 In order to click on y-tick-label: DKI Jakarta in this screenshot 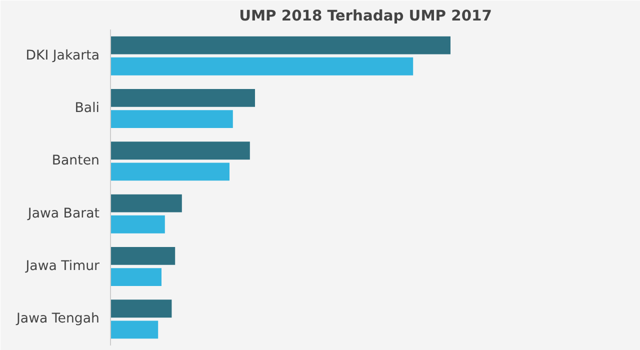, I will do `click(63, 56)`.